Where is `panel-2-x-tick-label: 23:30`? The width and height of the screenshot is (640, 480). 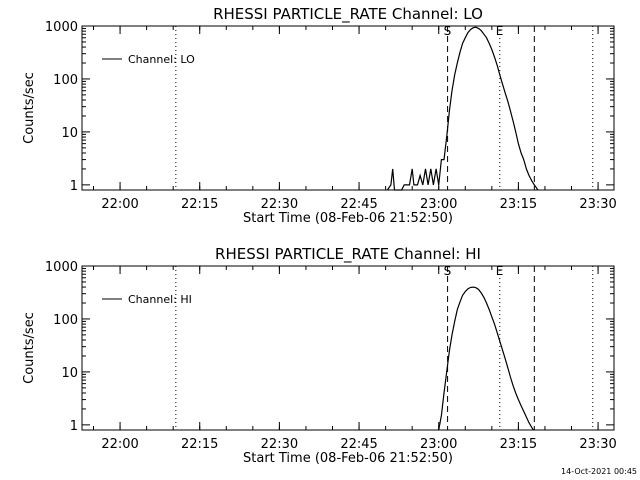
panel-2-x-tick-label: 23:30 is located at coordinates (597, 444).